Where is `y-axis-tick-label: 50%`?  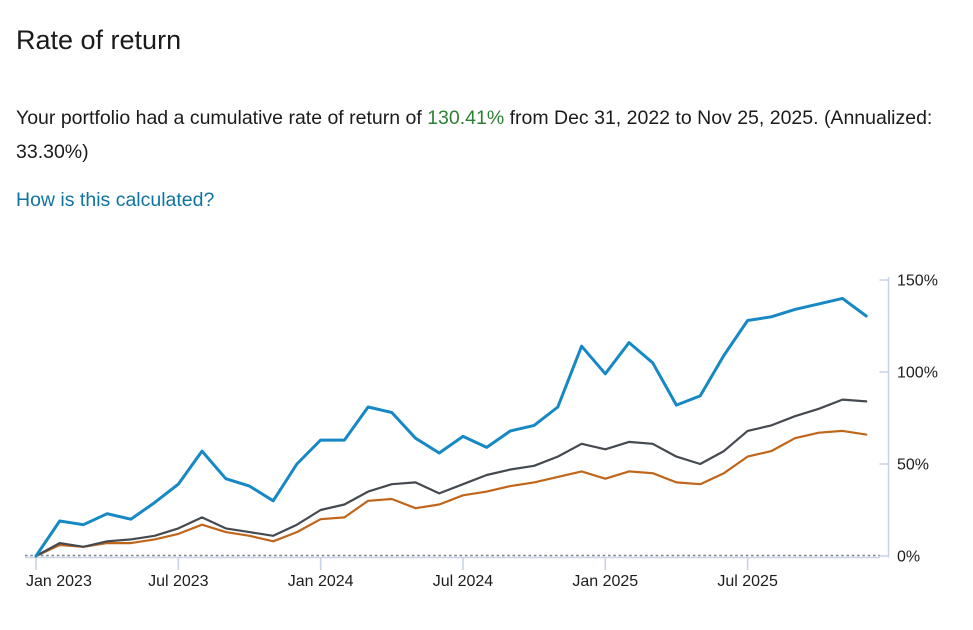
y-axis-tick-label: 50% is located at coordinates (913, 465).